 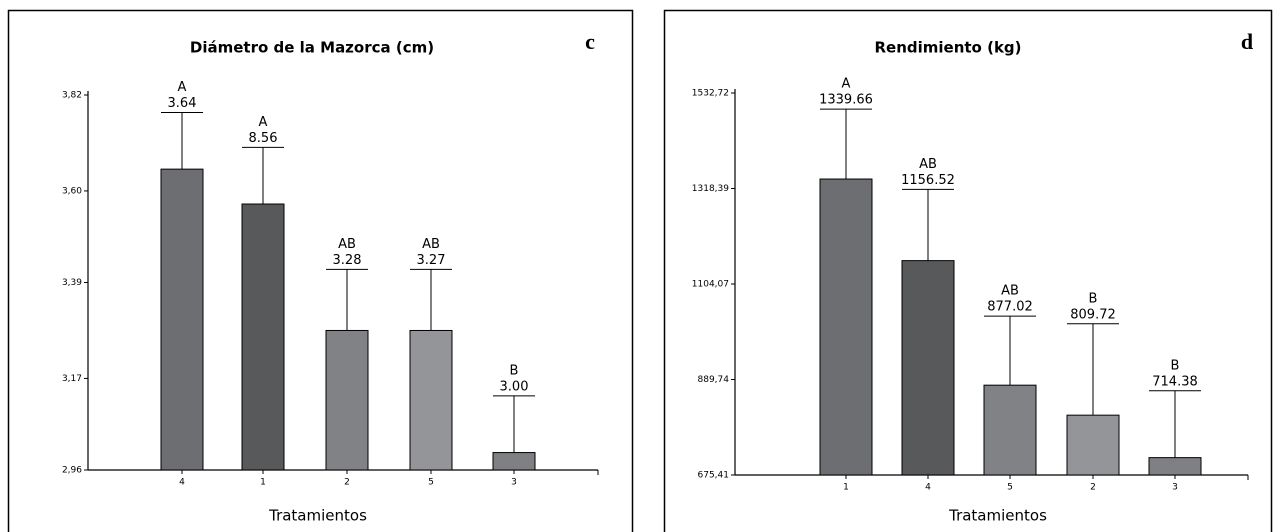 I want to click on y-tick-label: 3,60, so click(x=72, y=191).